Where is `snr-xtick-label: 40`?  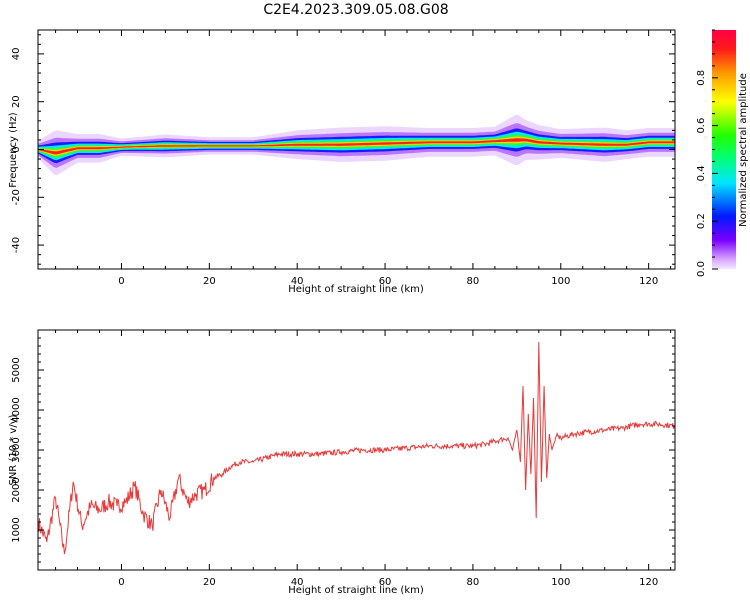 snr-xtick-label: 40 is located at coordinates (297, 582).